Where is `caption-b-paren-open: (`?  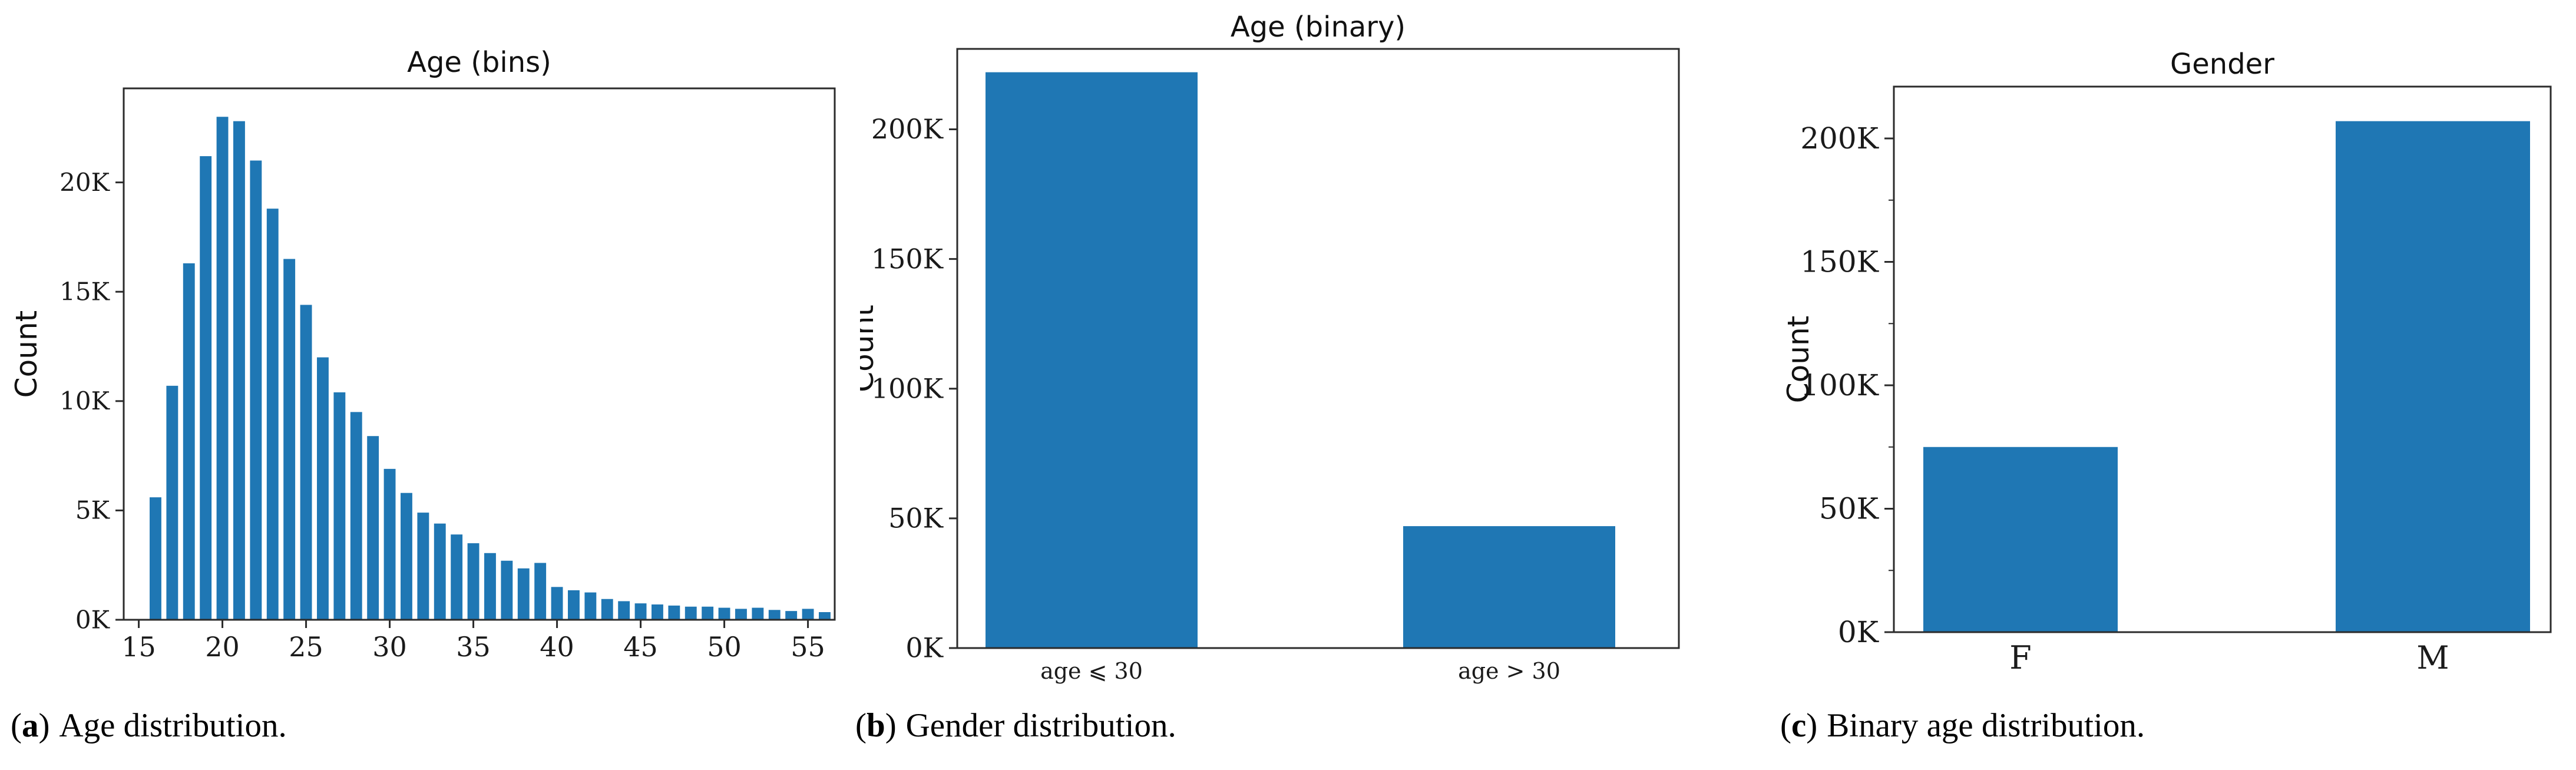
caption-b-paren-open: ( is located at coordinates (861, 726).